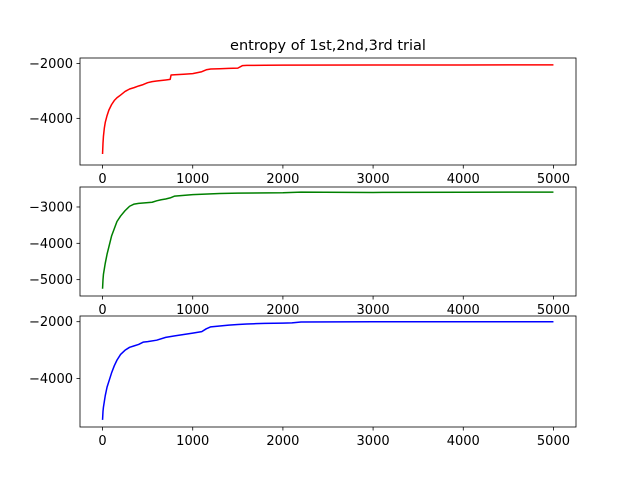 The height and width of the screenshot is (480, 640). I want to click on y-tick-label: −5000, so click(51, 280).